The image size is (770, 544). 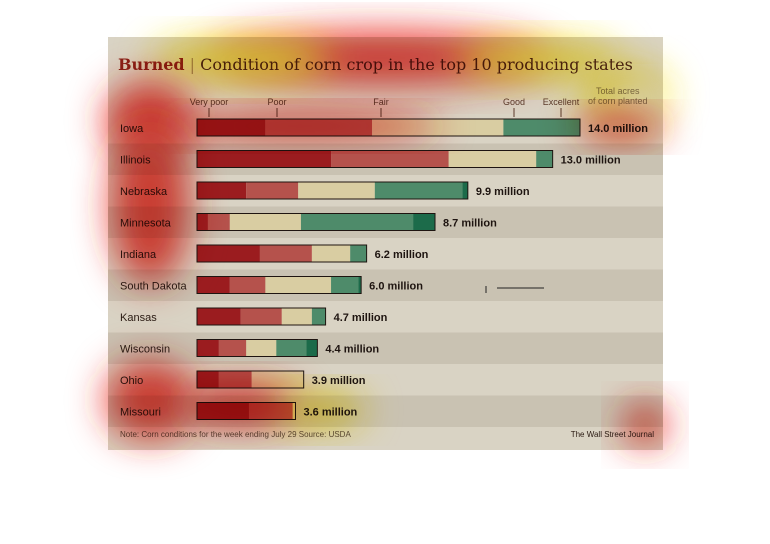 I want to click on scale-label-poor: Poor, so click(x=276, y=102).